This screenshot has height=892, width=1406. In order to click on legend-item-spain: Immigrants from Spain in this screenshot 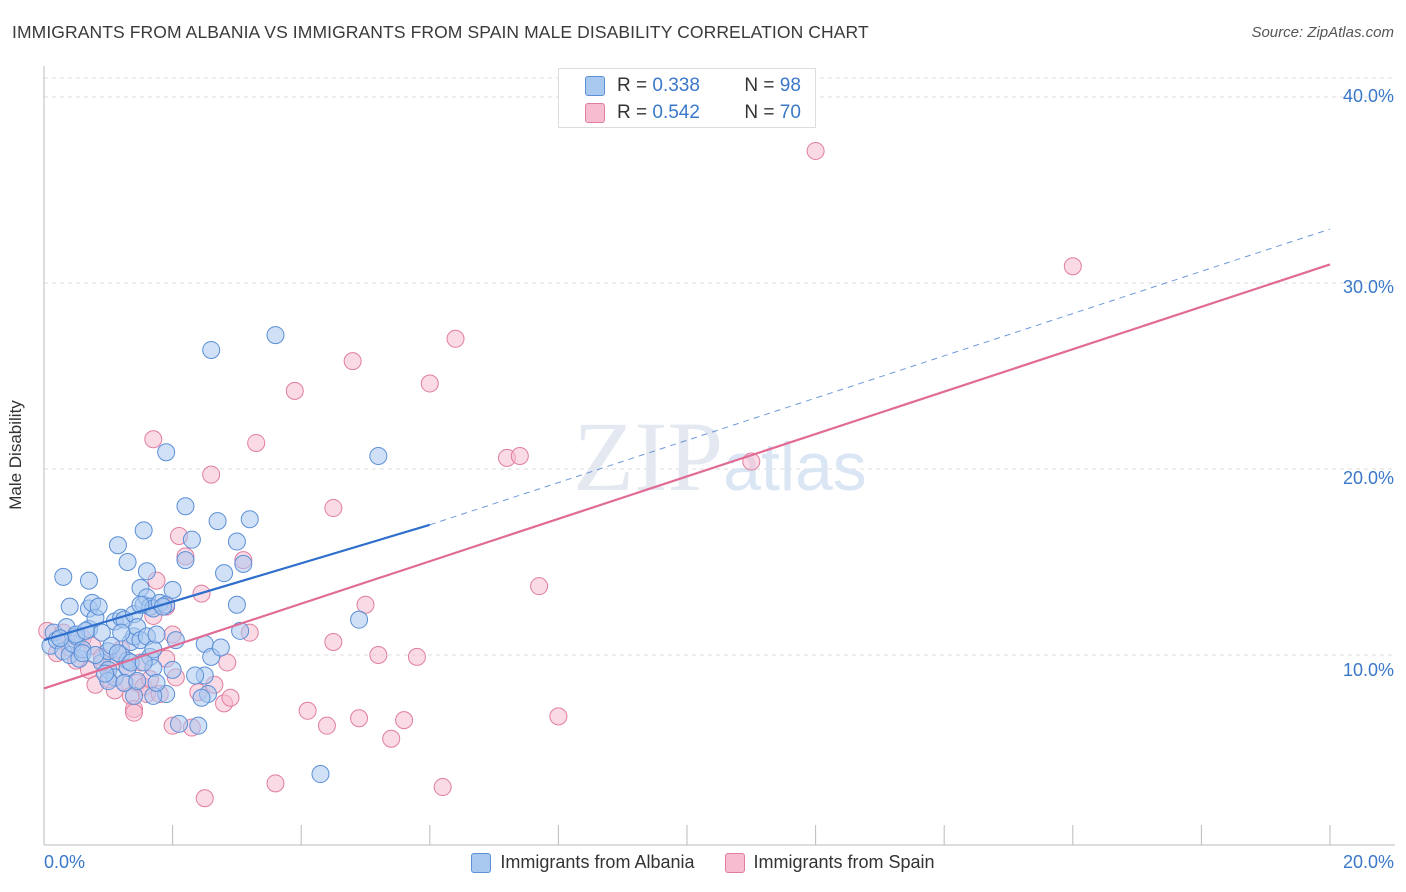, I will do `click(829, 862)`.